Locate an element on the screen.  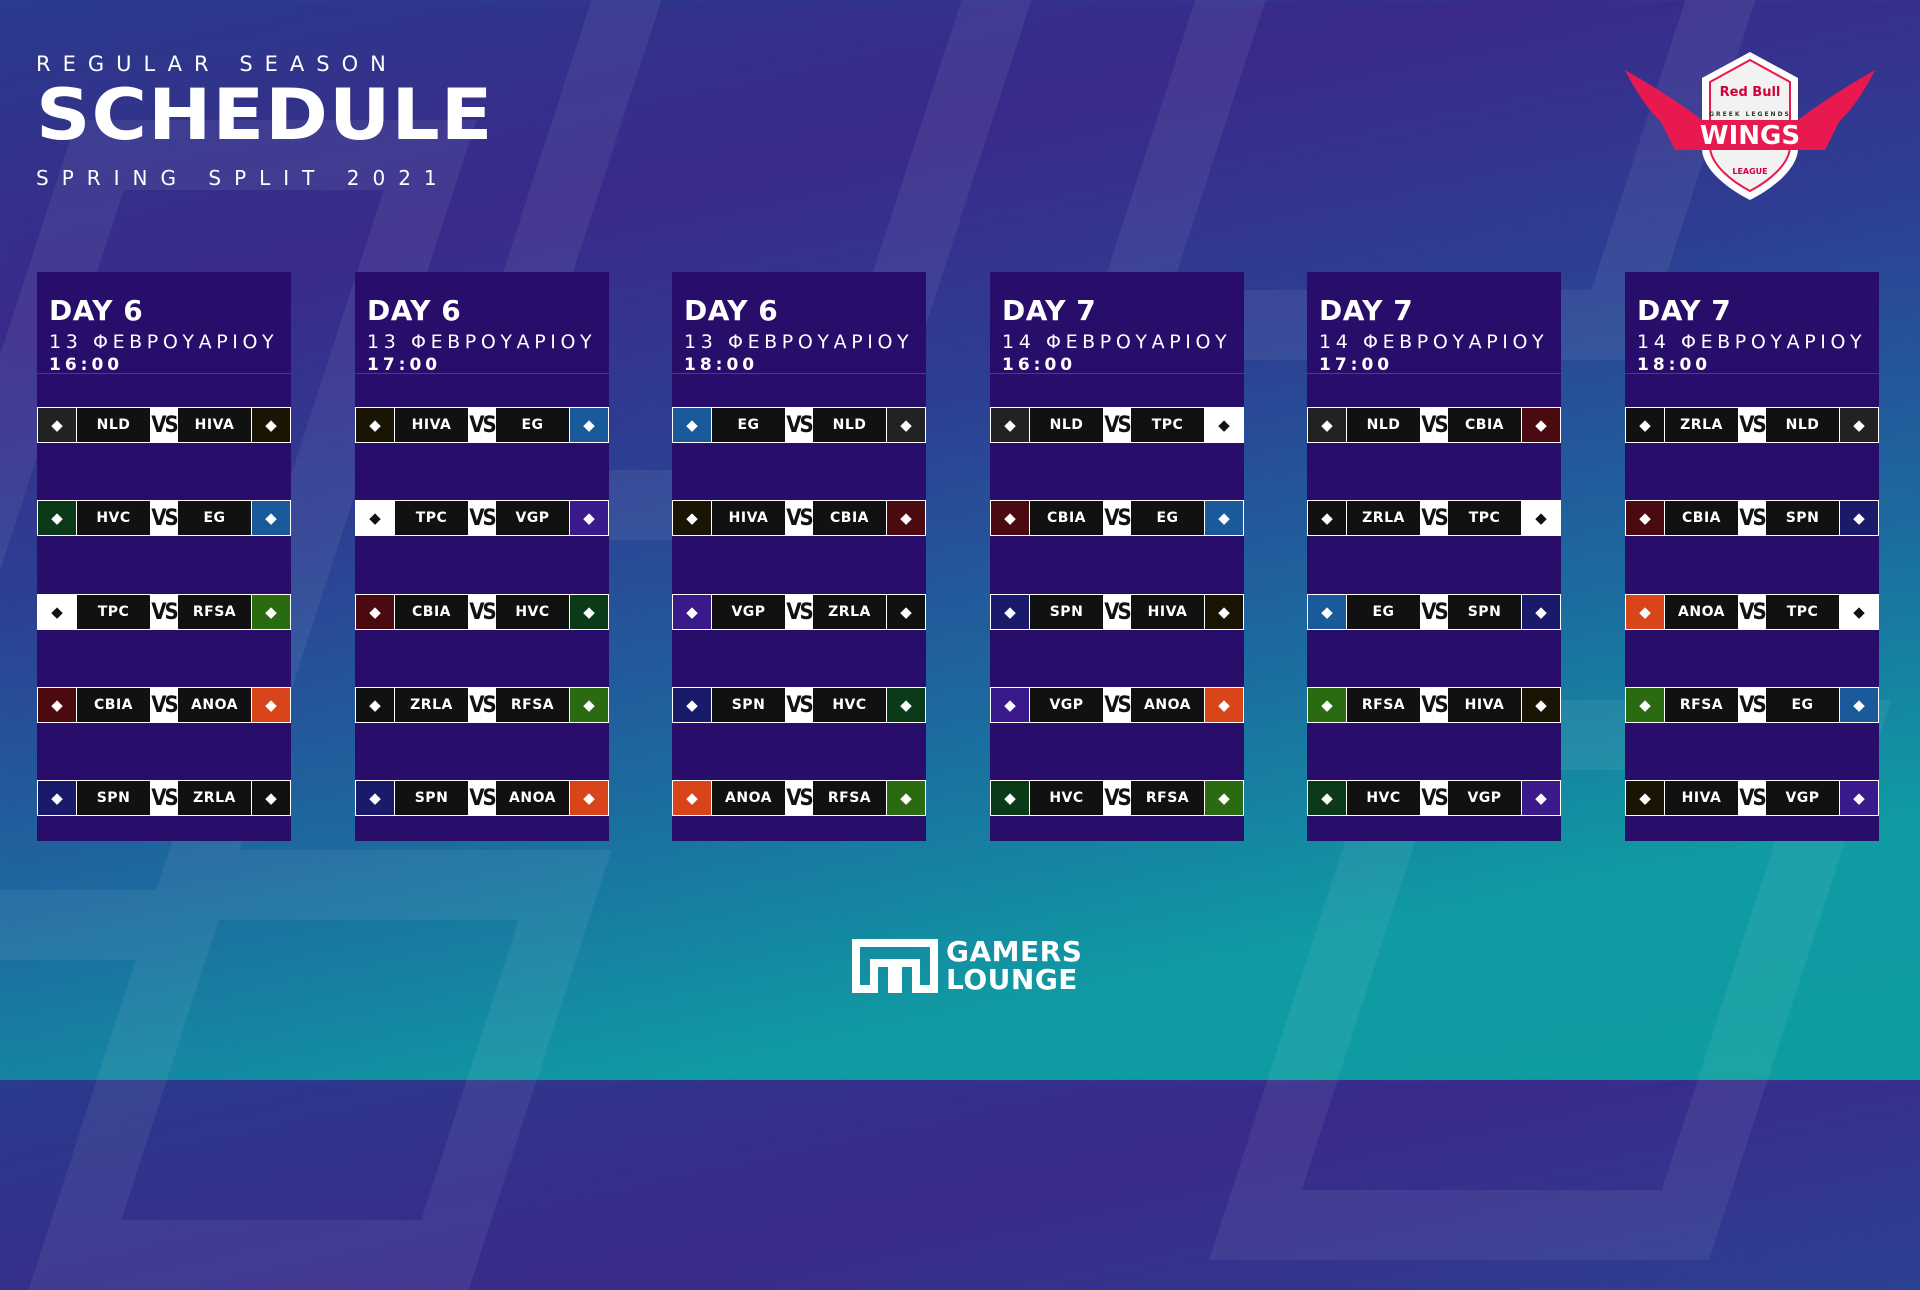
column-day: DAY 7 is located at coordinates (1049, 310).